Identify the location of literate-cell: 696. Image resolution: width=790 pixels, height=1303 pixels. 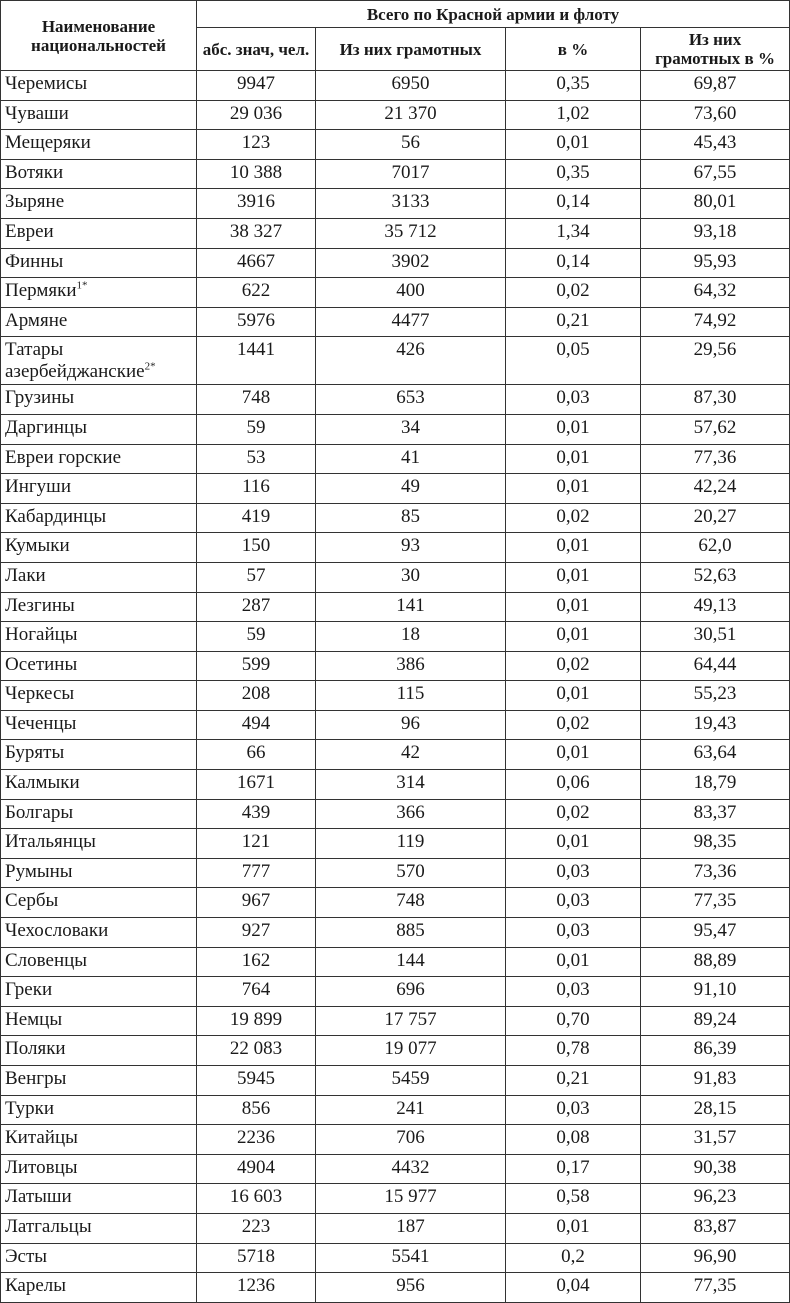
(410, 991).